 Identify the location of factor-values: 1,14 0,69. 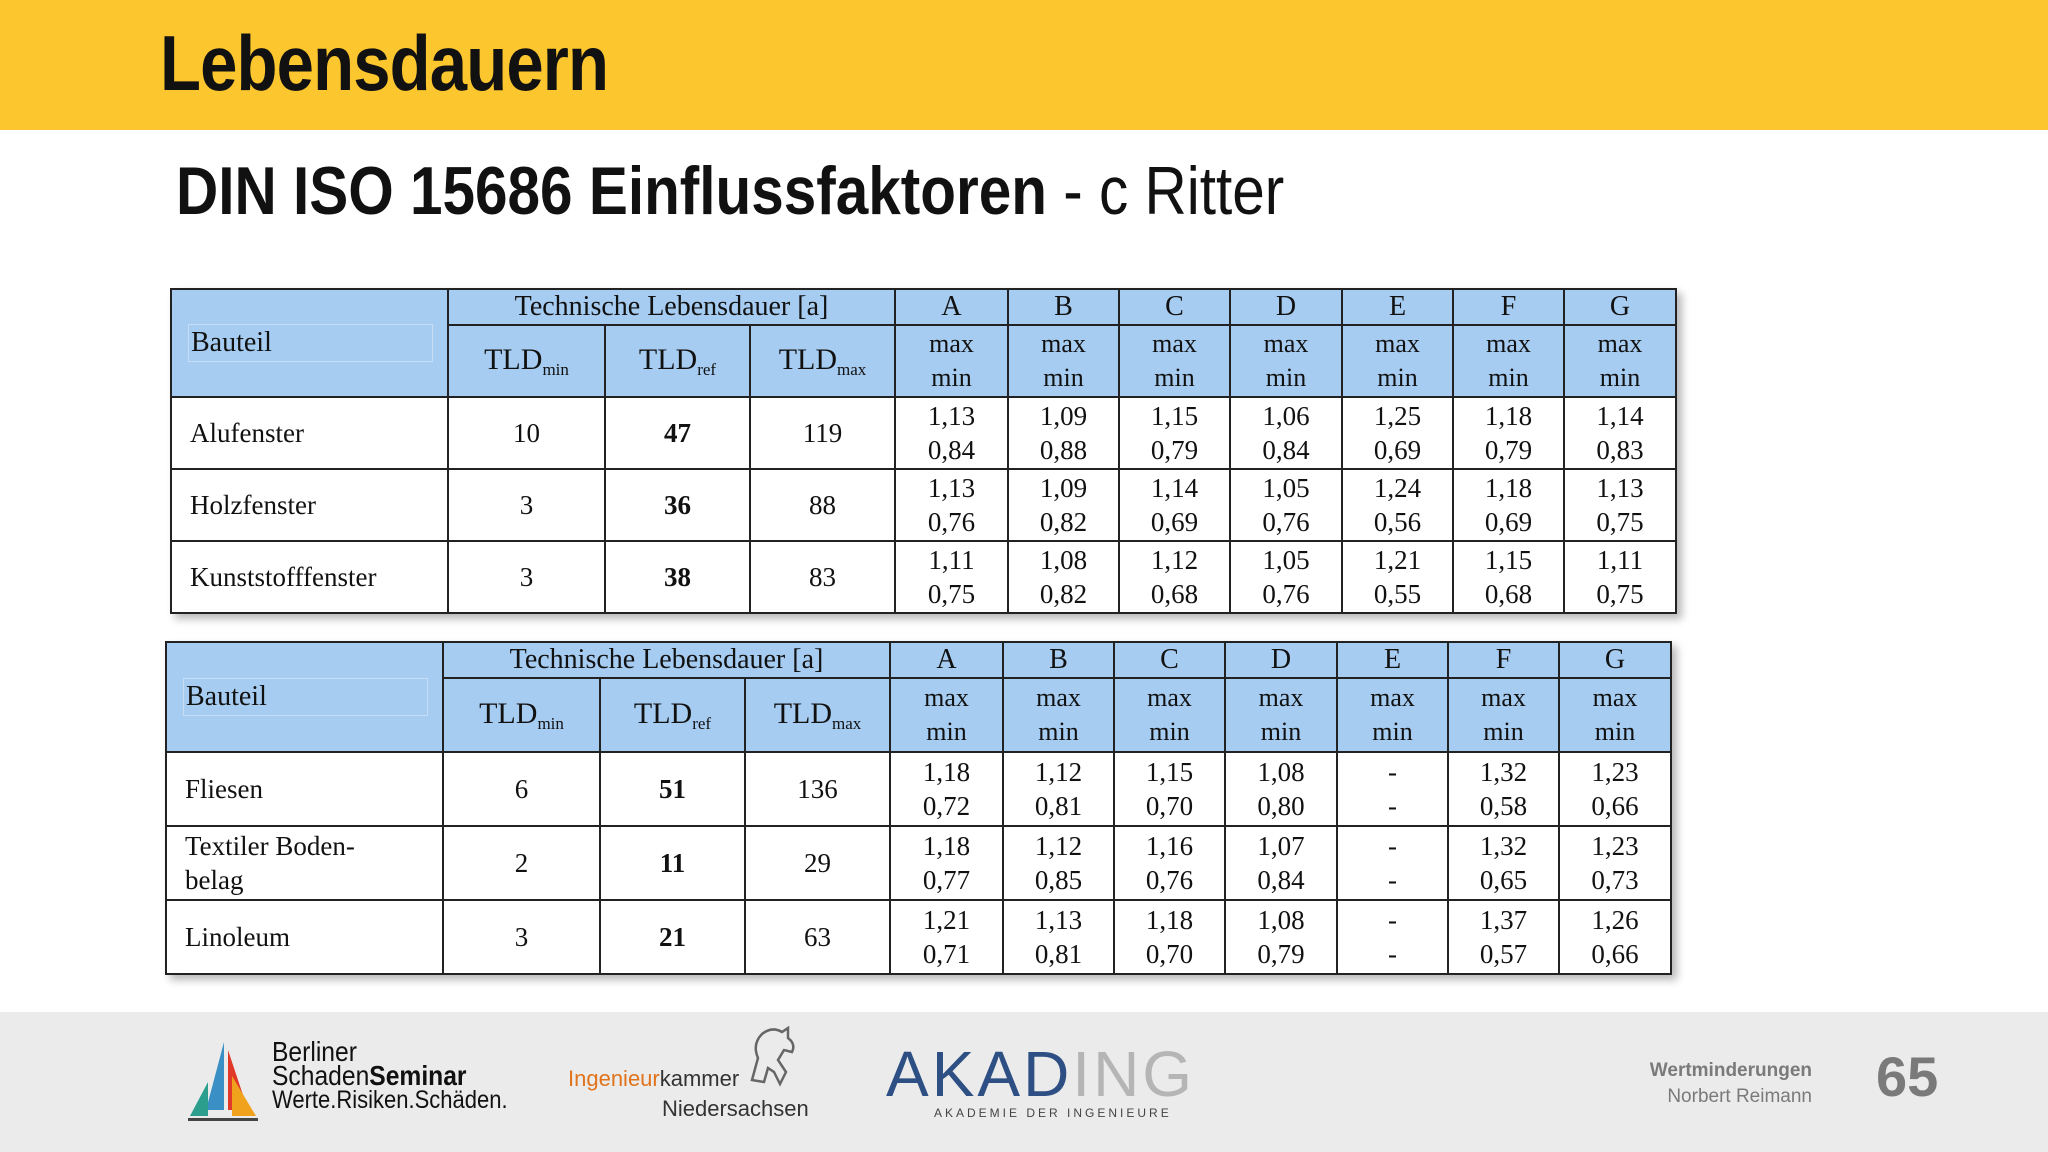
(1174, 505).